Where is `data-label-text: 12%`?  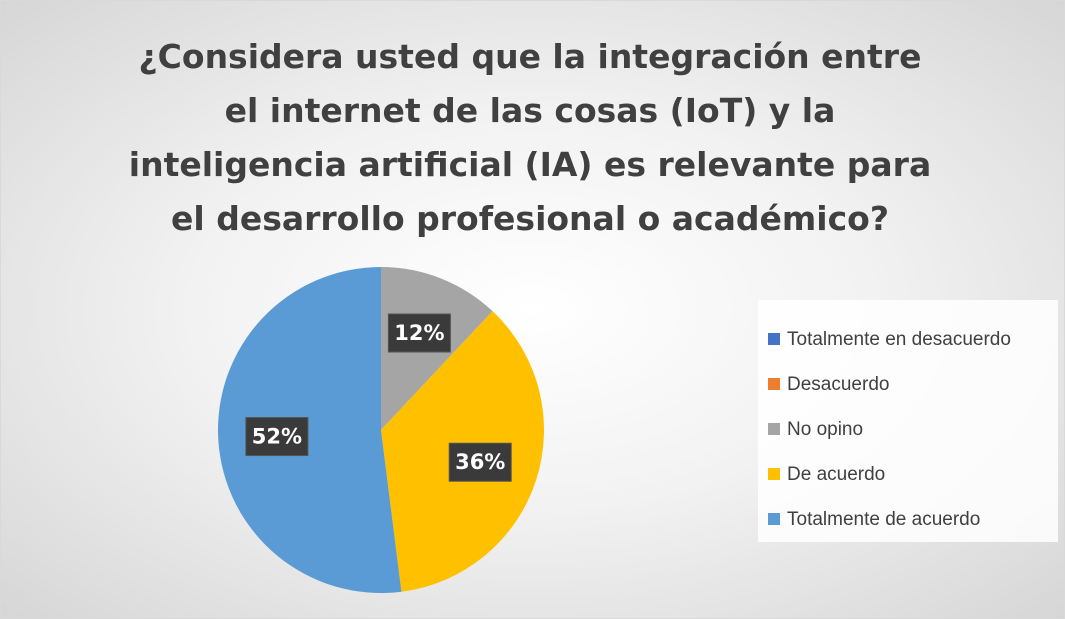 data-label-text: 12% is located at coordinates (419, 333).